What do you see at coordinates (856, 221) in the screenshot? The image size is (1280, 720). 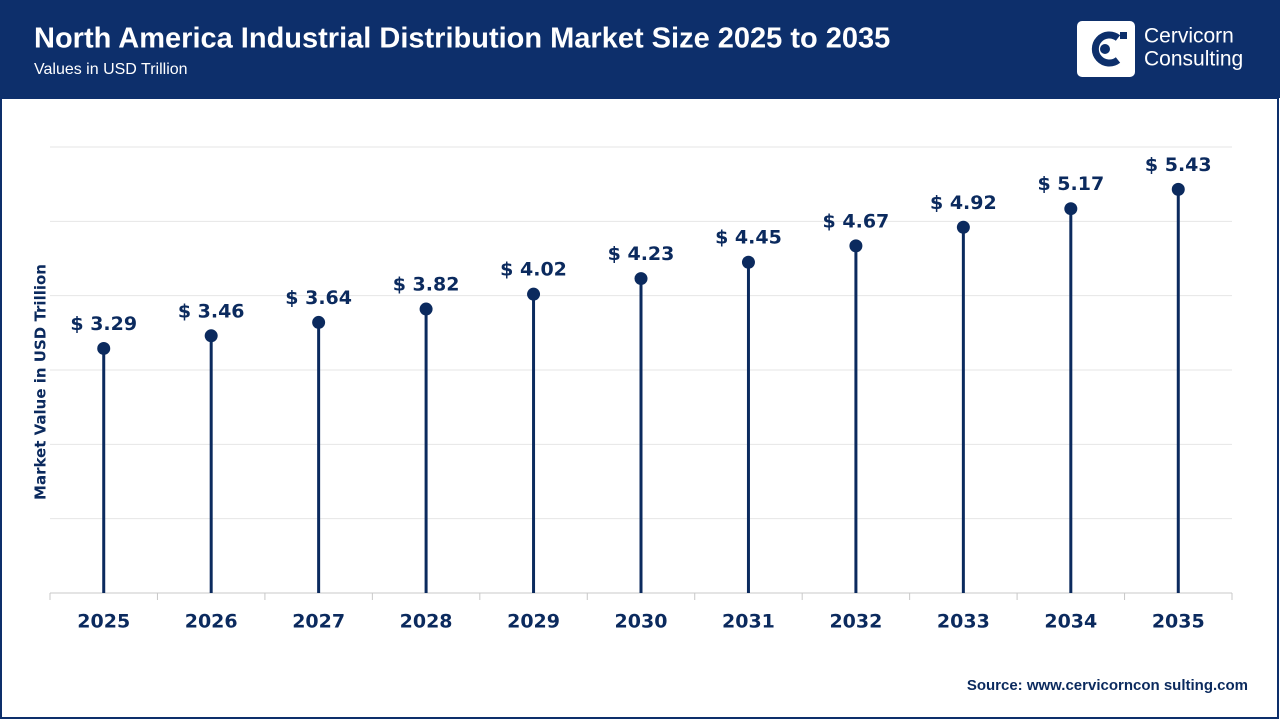 I see `value-label: $ 4.67` at bounding box center [856, 221].